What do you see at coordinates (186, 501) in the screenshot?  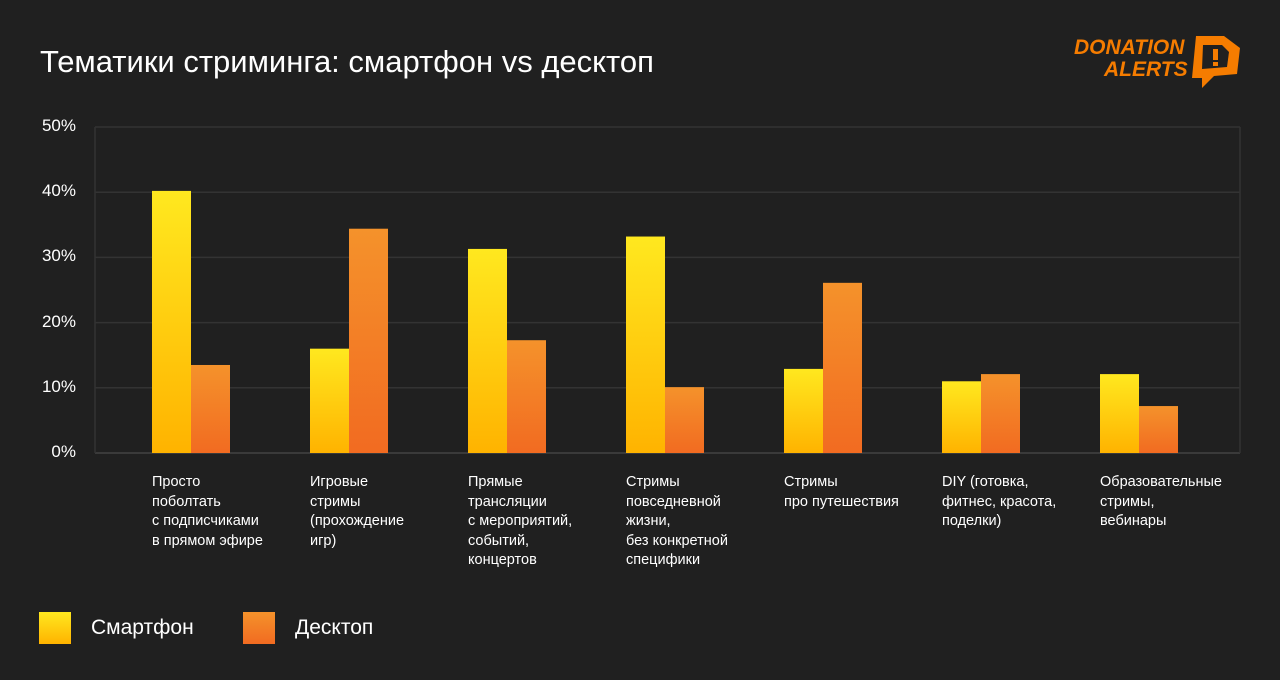 I see `x-label-line: поболтать` at bounding box center [186, 501].